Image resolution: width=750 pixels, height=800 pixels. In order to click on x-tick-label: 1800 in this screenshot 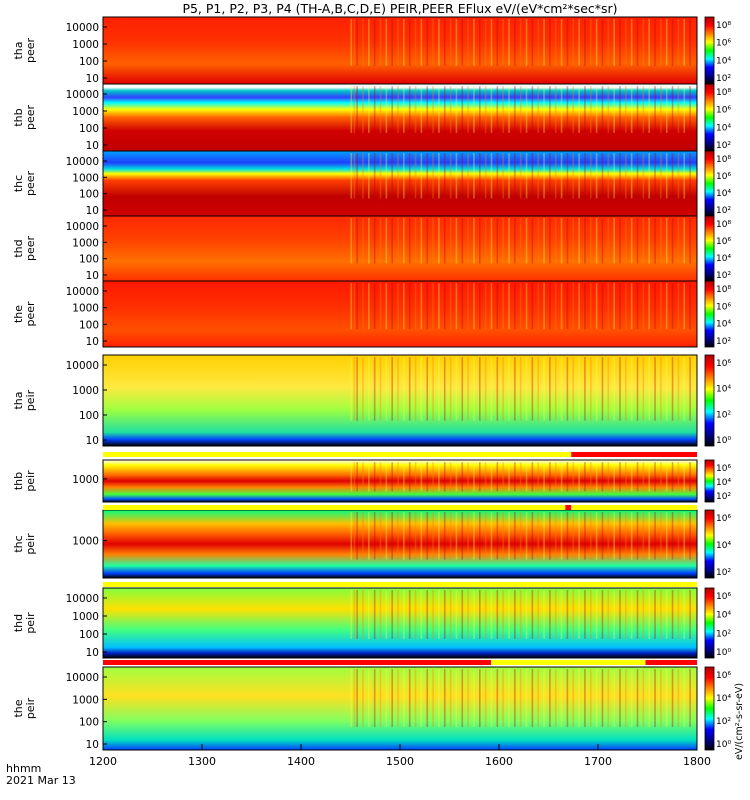, I will do `click(697, 761)`.